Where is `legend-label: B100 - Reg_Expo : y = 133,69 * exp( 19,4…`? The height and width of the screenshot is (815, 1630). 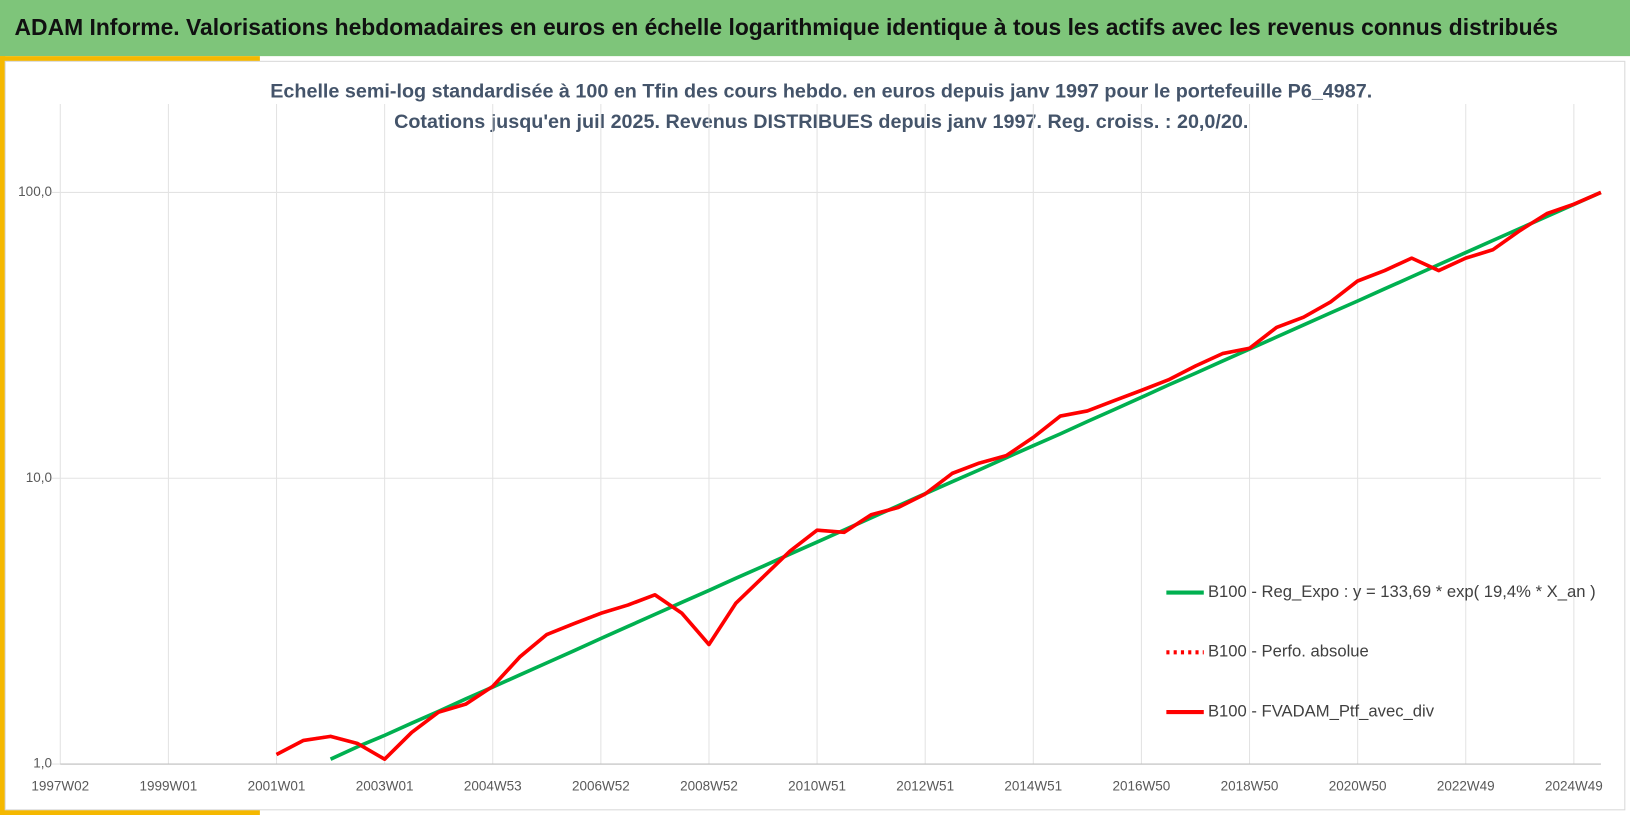
legend-label: B100 - Reg_Expo : y = 133,69 * exp( 19,4… is located at coordinates (1402, 591).